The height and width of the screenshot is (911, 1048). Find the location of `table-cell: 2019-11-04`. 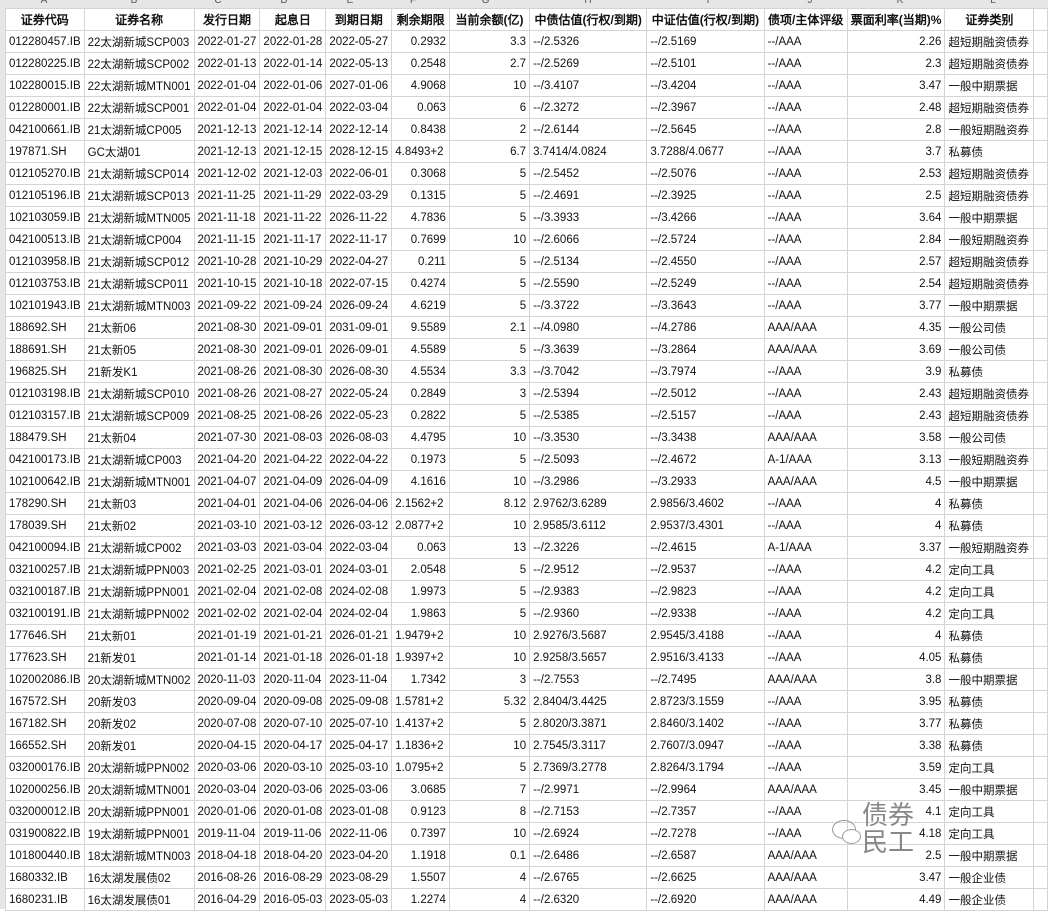

table-cell: 2019-11-04 is located at coordinates (227, 833).